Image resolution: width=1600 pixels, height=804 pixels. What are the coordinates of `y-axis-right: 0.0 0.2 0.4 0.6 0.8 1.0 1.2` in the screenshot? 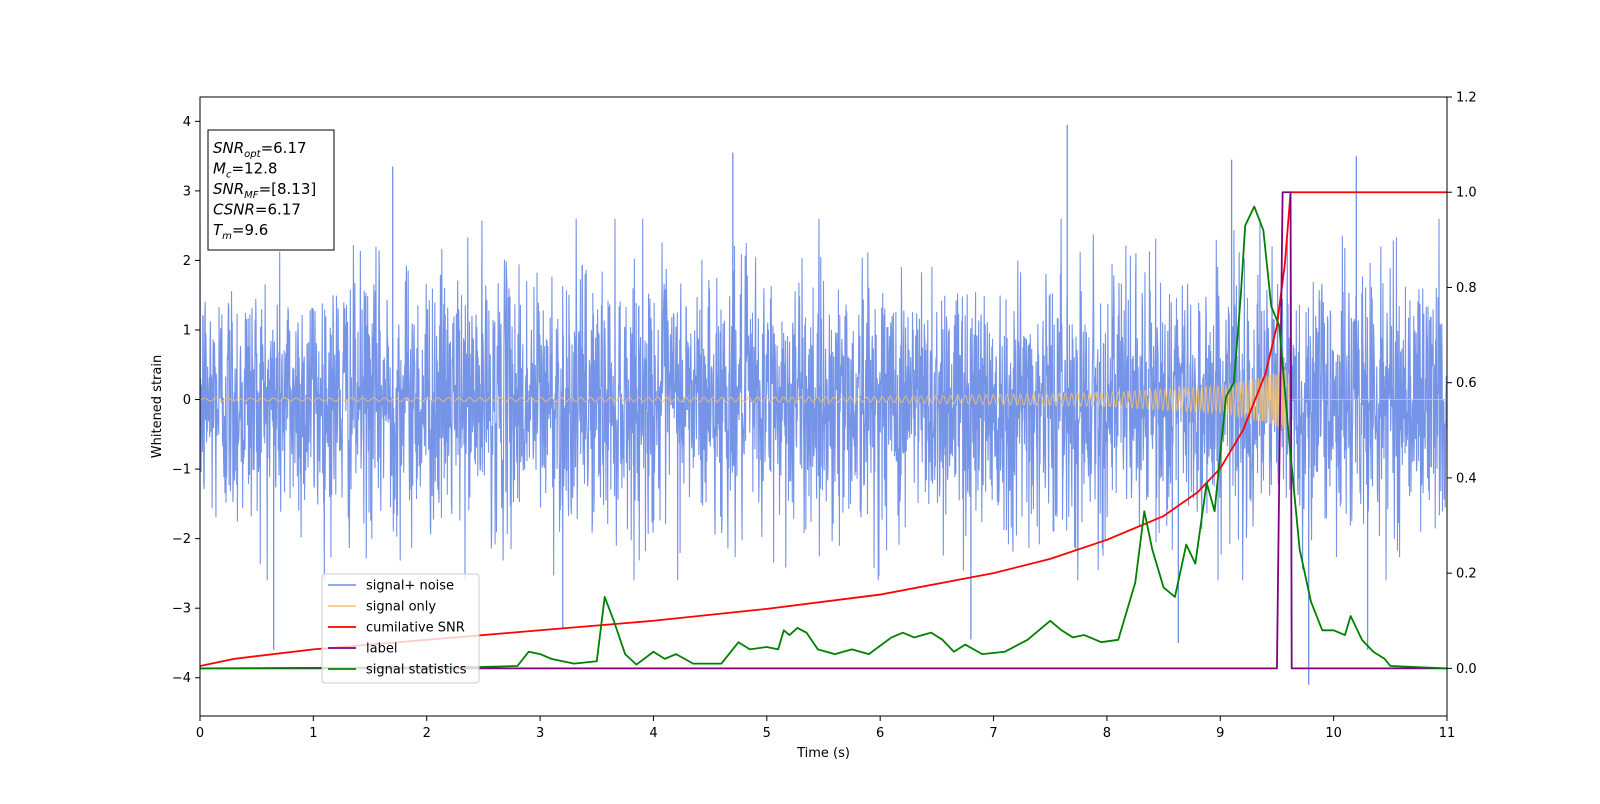 It's located at (1462, 384).